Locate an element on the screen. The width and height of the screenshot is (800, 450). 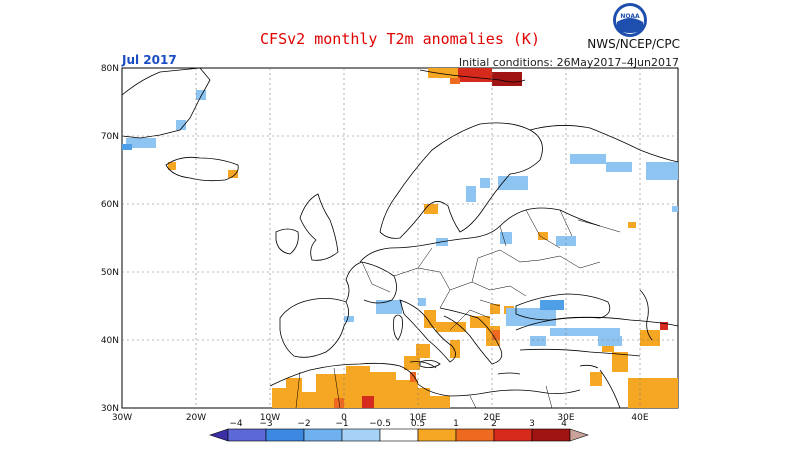
lat-label: 50N is located at coordinates (110, 273).